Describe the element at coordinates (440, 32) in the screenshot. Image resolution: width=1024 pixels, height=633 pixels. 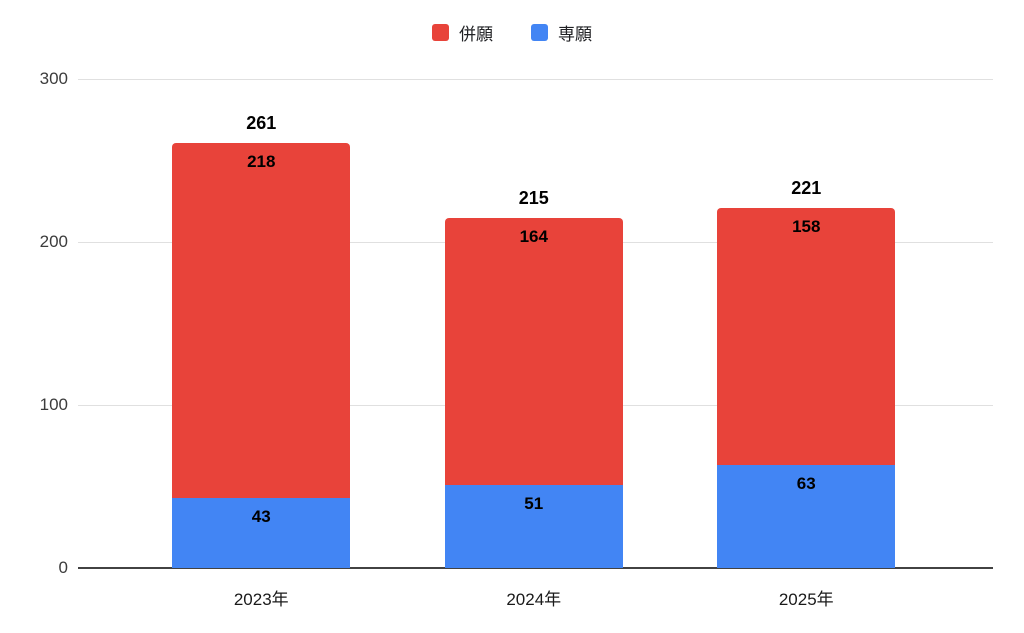
I see `legend-swatch-red-icon` at that location.